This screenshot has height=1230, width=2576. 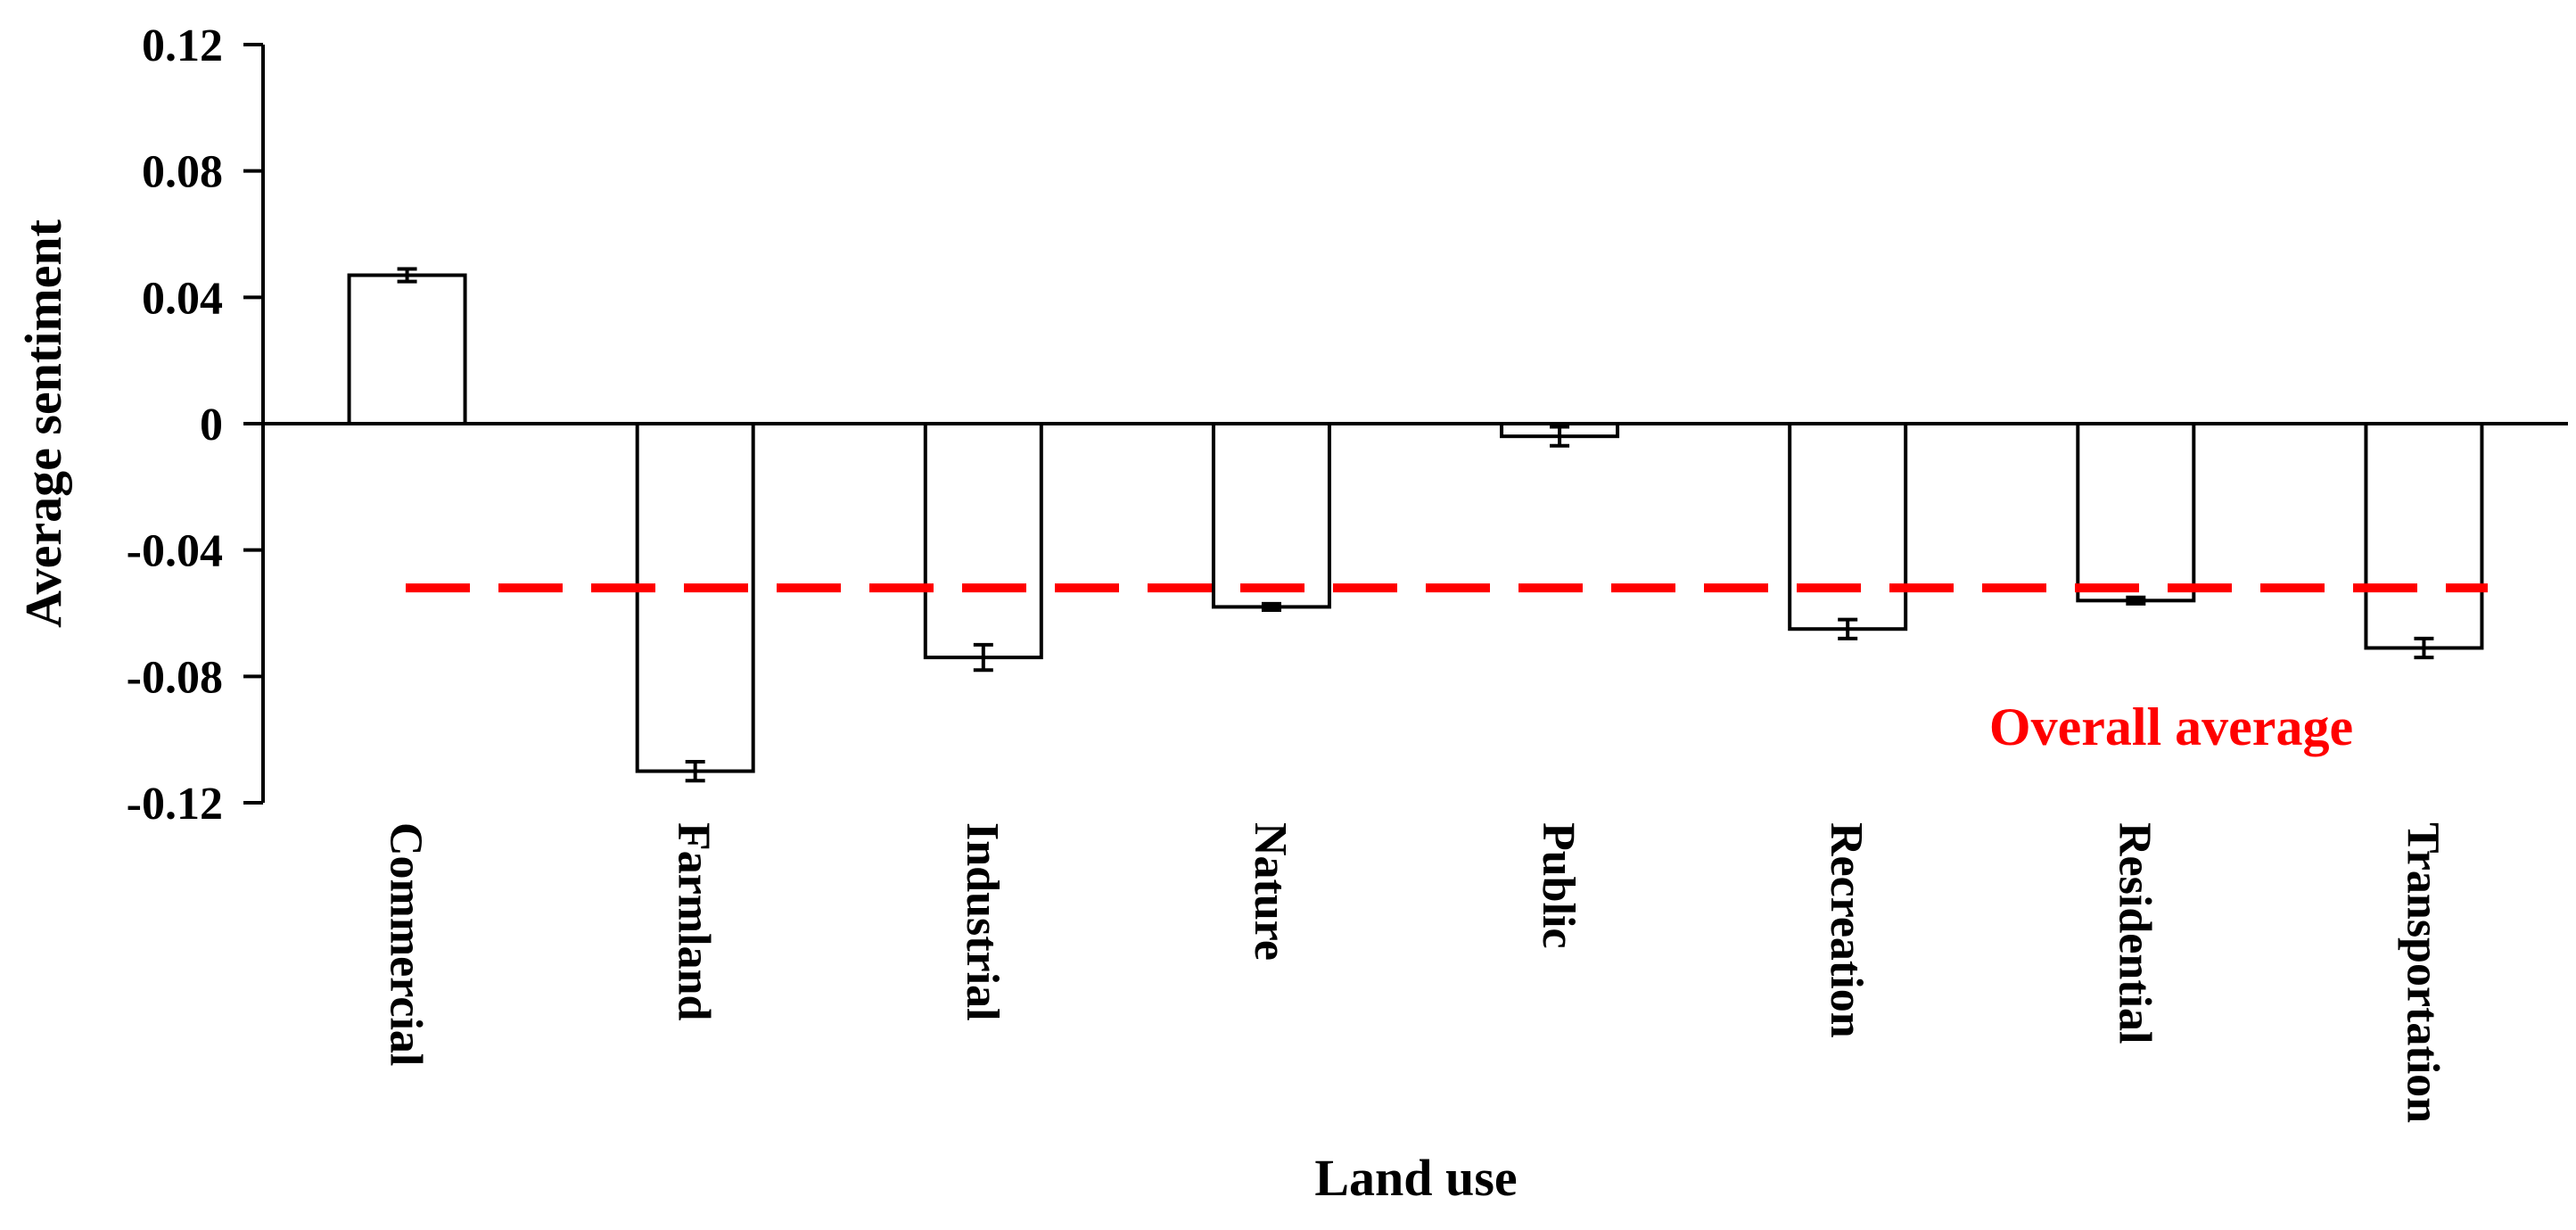 I want to click on bar-farmland, so click(x=695, y=597).